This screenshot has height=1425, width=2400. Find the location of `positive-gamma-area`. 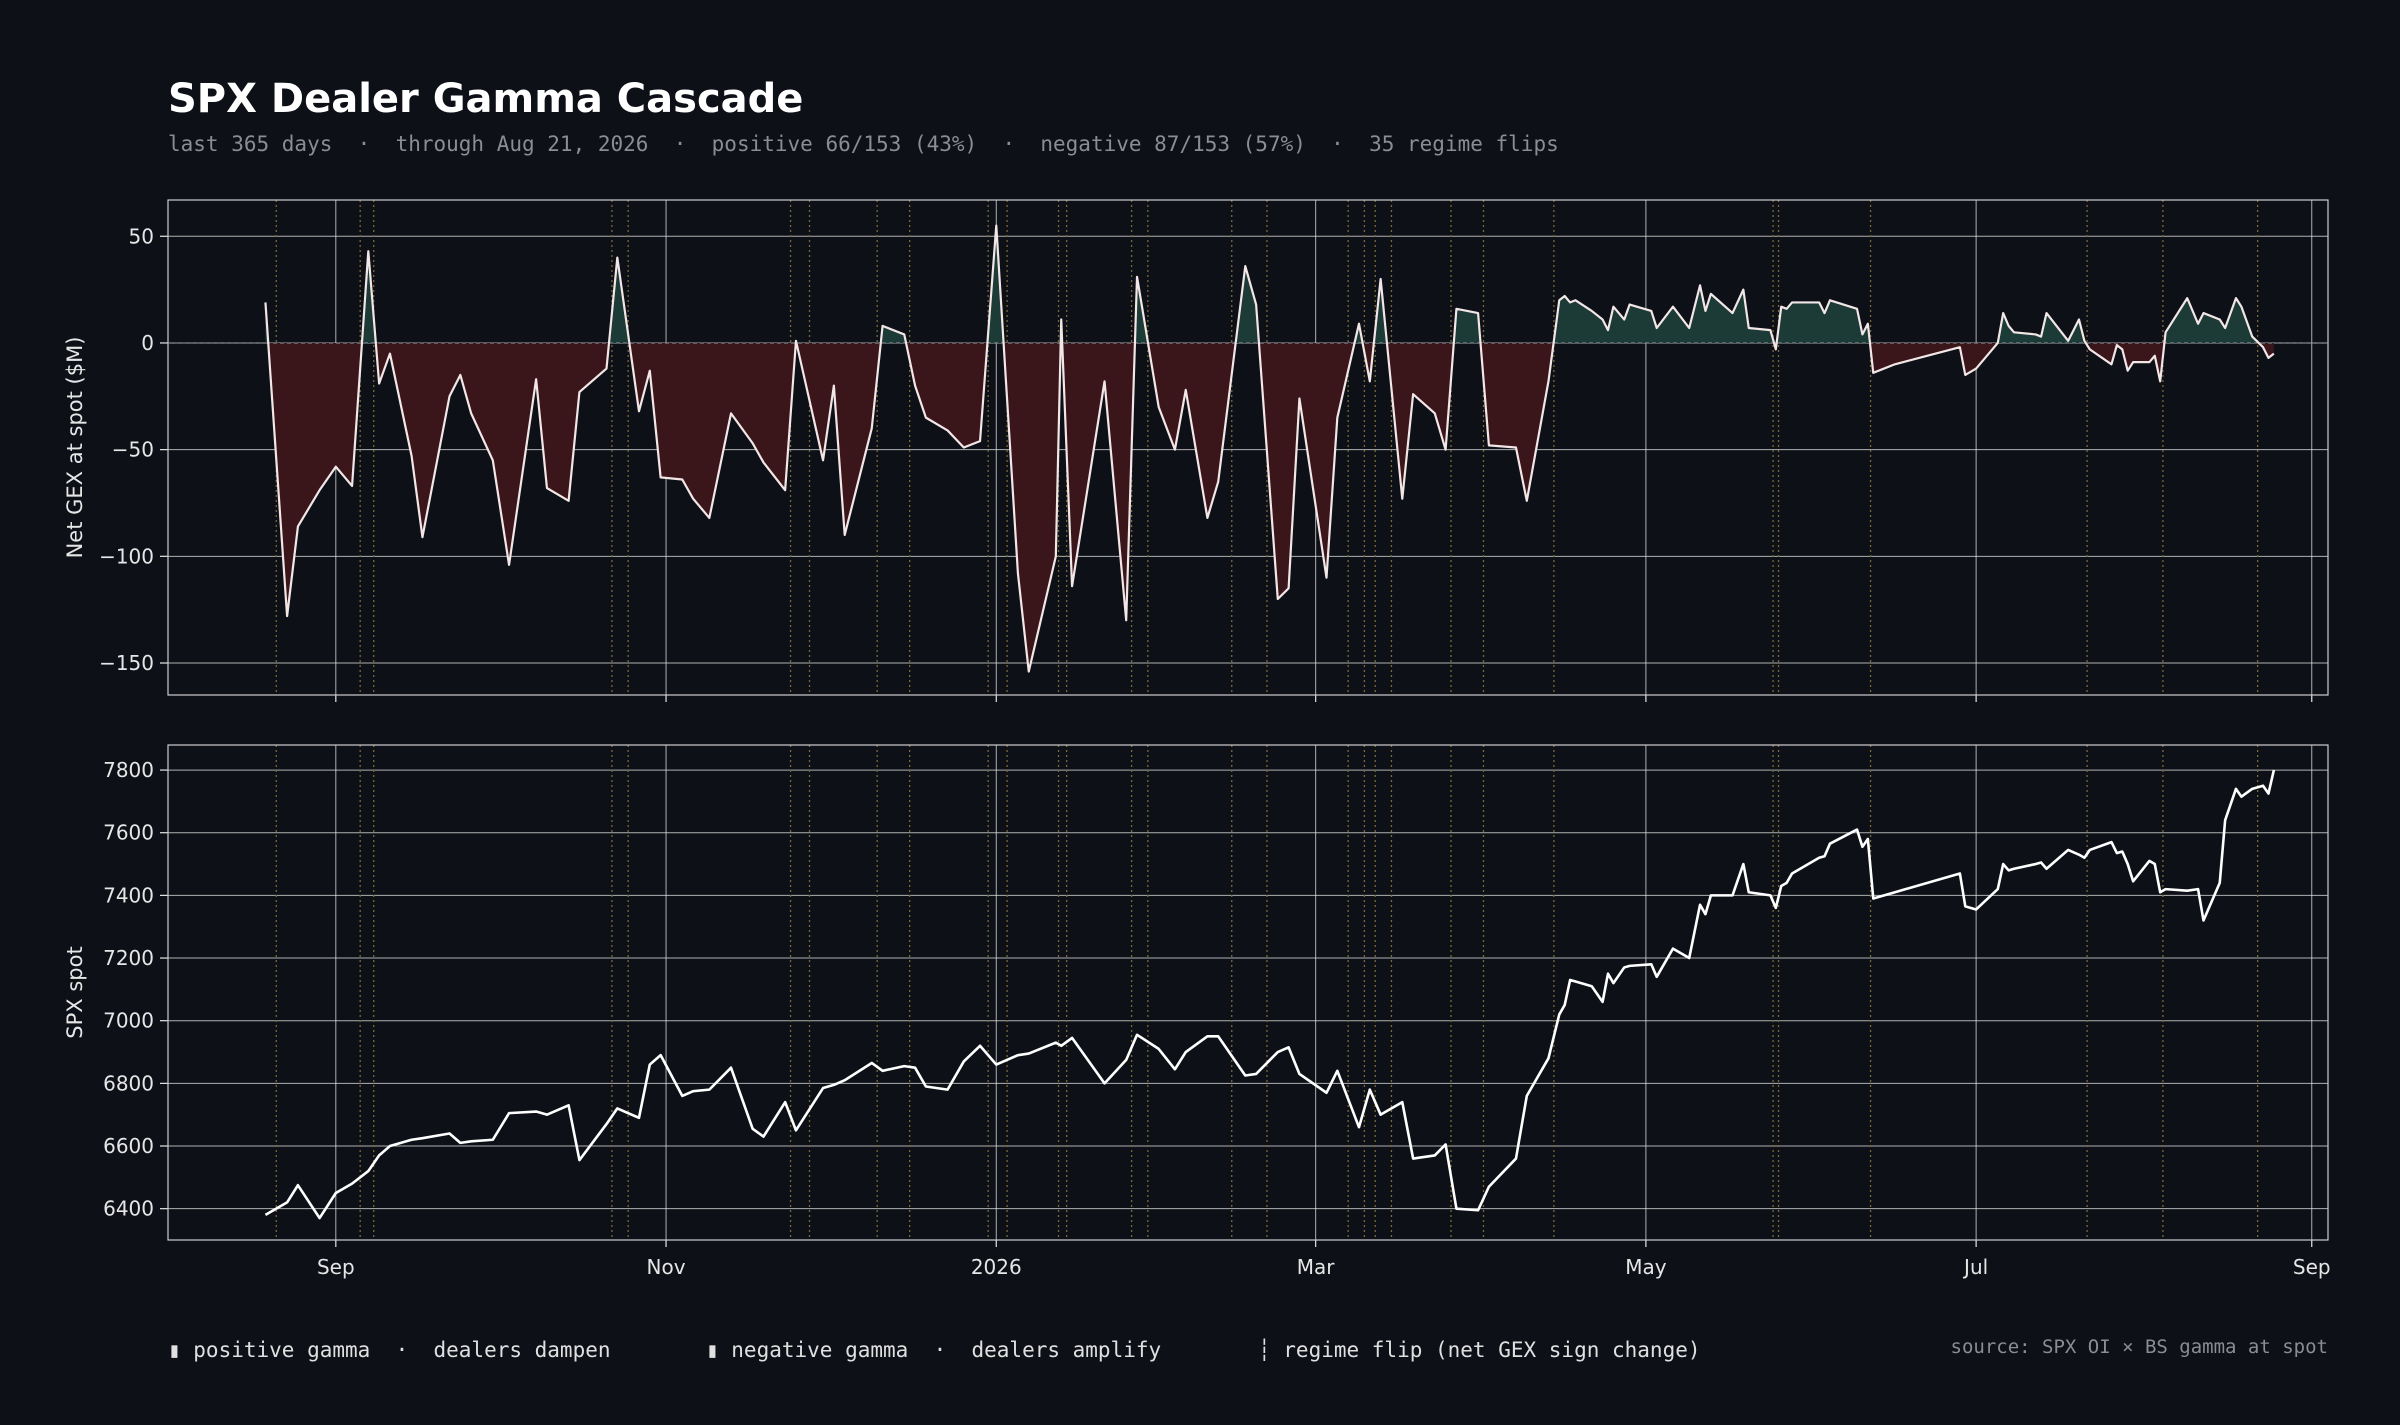

positive-gamma-area is located at coordinates (1262, 284).